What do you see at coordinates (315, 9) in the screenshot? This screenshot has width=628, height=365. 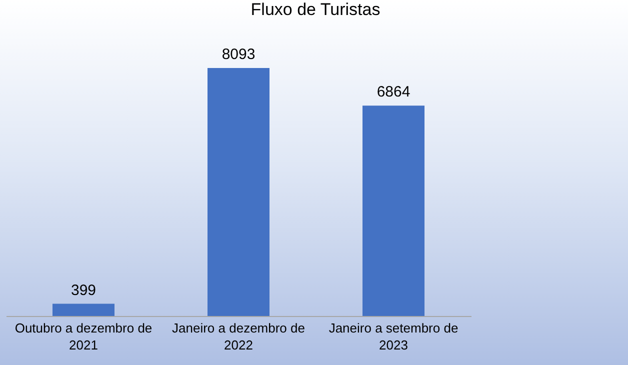 I see `chart-title: Fluxo de Turistas` at bounding box center [315, 9].